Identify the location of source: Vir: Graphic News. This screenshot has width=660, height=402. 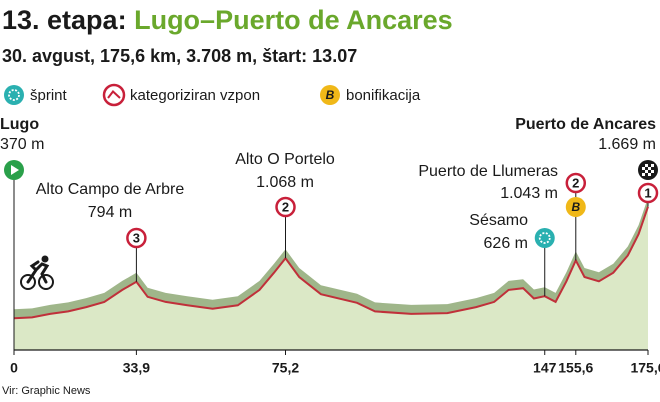
(46, 391).